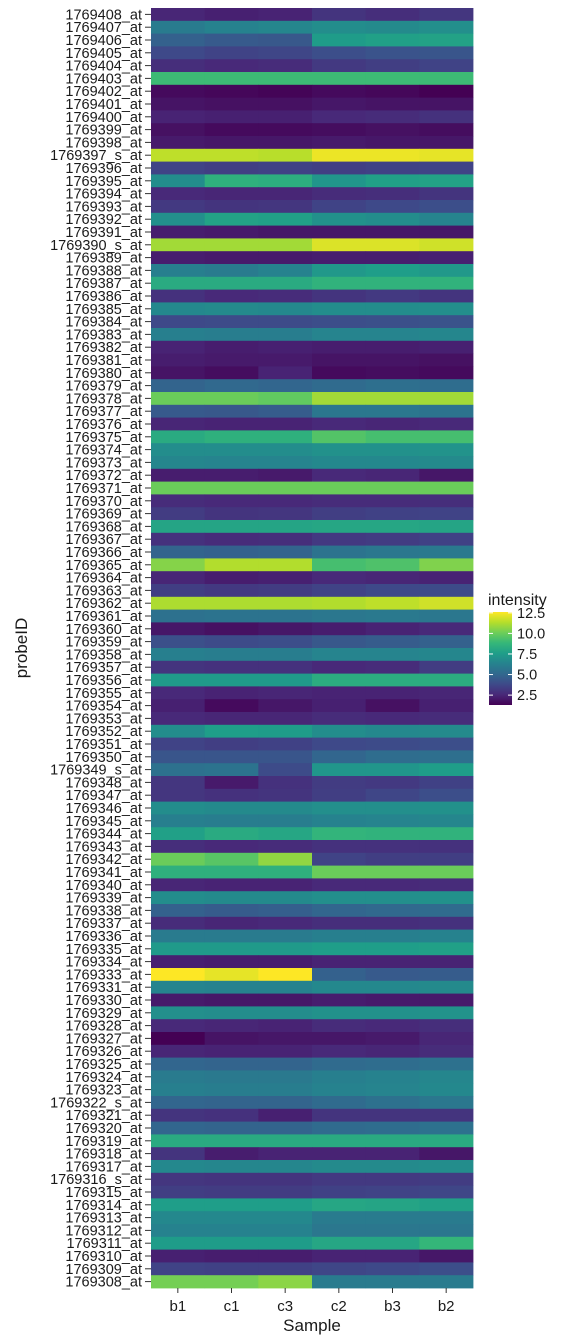 This screenshot has width=576, height=1344. Describe the element at coordinates (527, 655) in the screenshot. I see `legend-tick-label: 7.5` at that location.